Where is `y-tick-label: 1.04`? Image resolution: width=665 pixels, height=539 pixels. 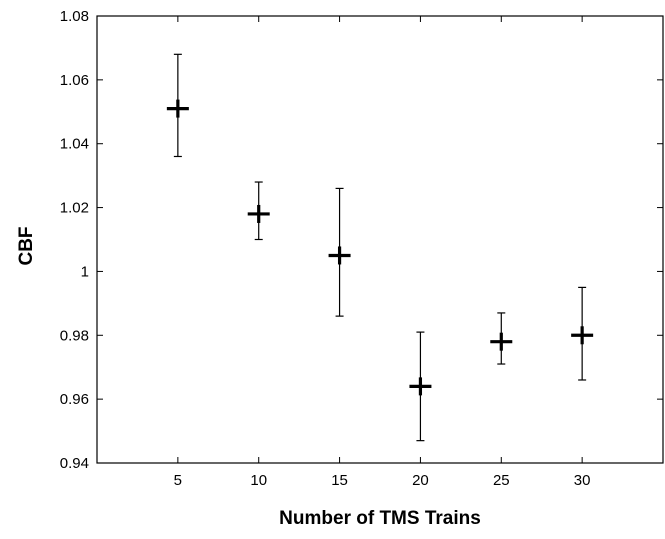 y-tick-label: 1.04 is located at coordinates (74, 144).